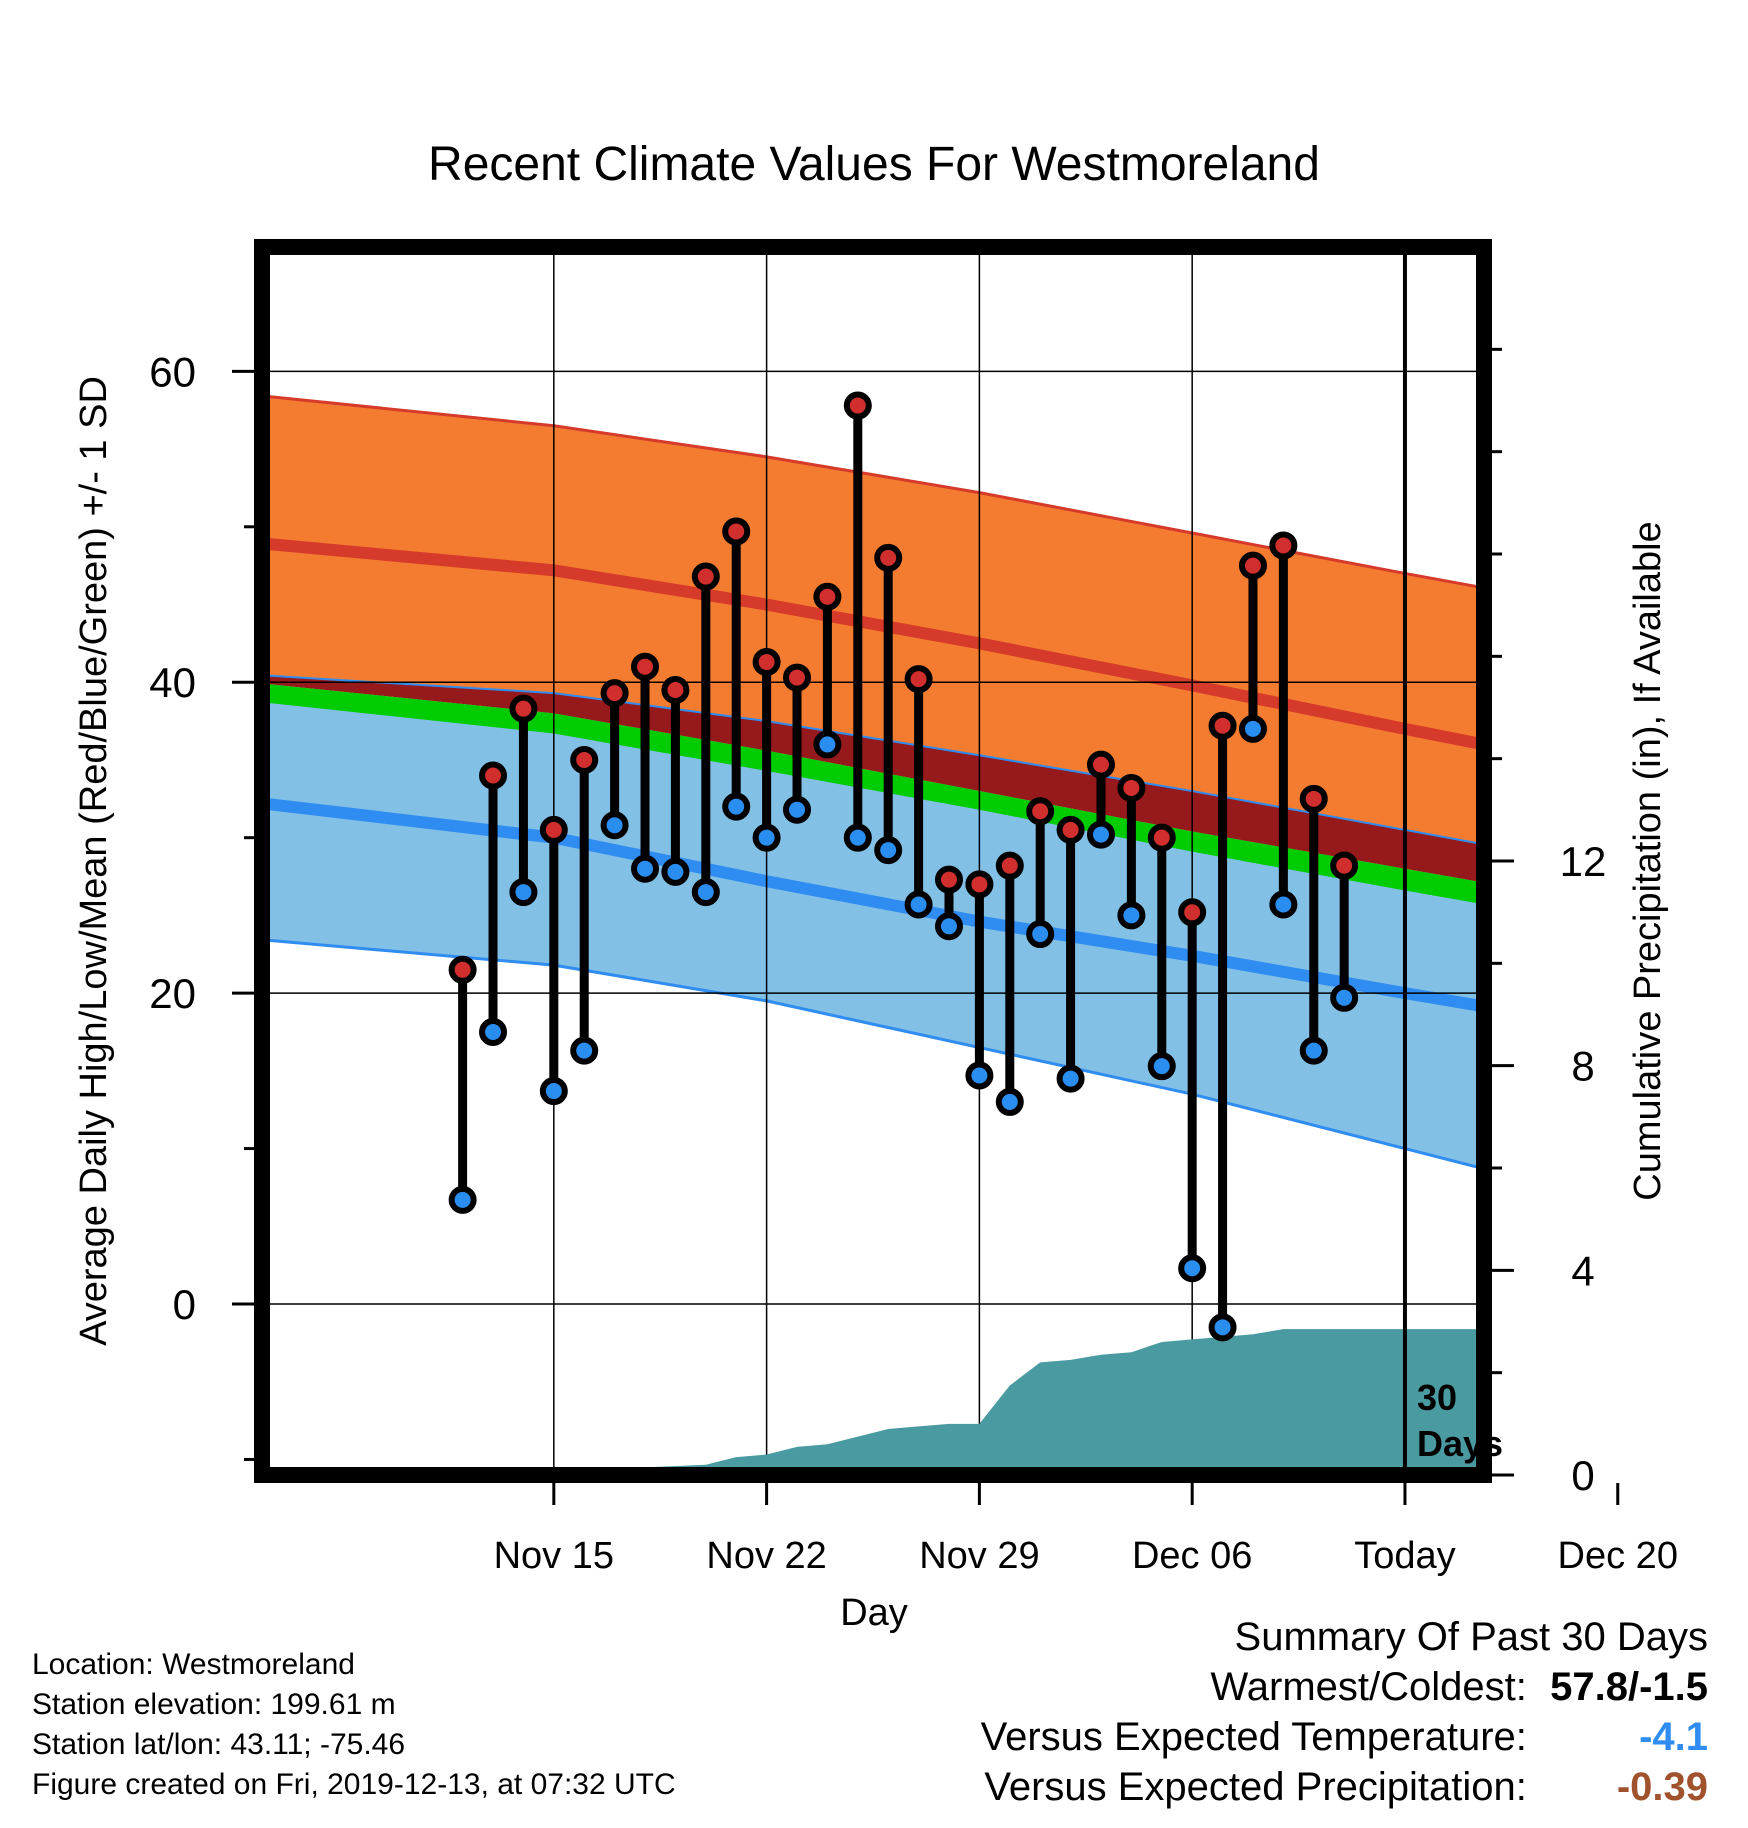 This screenshot has height=1828, width=1748. I want to click on footer-location: Location: Westmoreland, so click(193, 1664).